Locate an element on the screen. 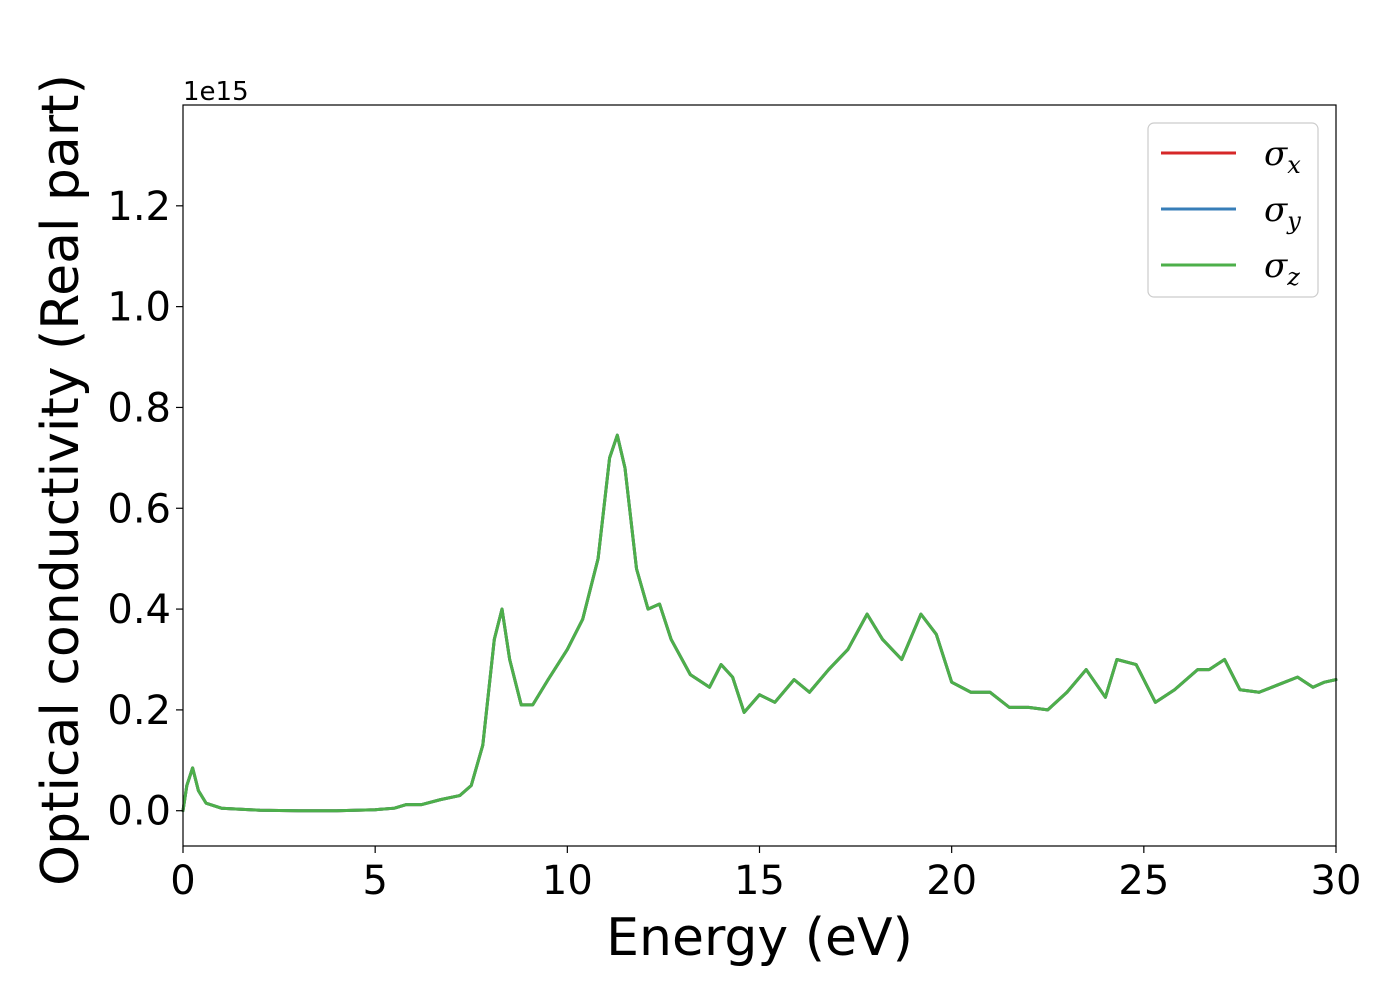 The height and width of the screenshot is (1000, 1400). y-axis-label: Optical conductivity (Real part) is located at coordinates (61, 480).